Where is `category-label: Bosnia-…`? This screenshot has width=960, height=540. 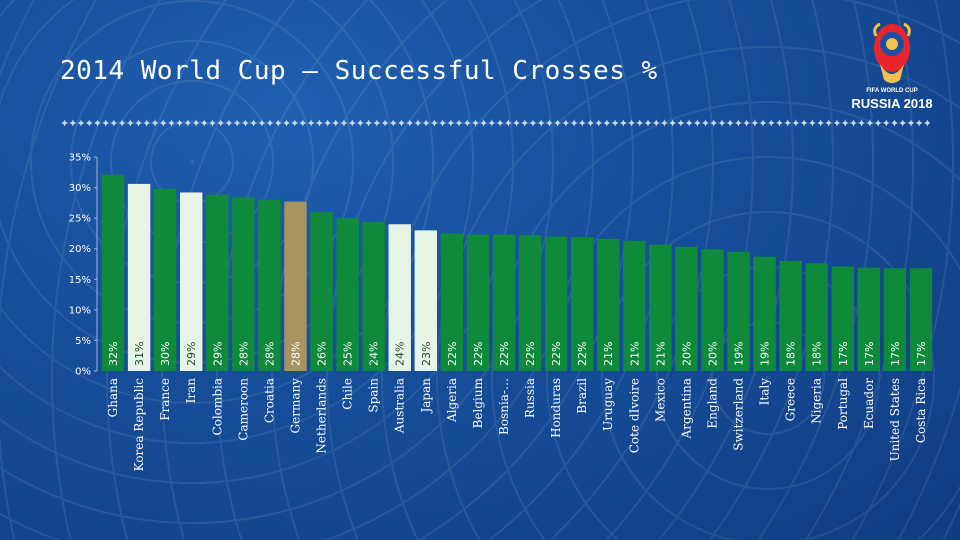
category-label: Bosnia-… is located at coordinates (504, 406).